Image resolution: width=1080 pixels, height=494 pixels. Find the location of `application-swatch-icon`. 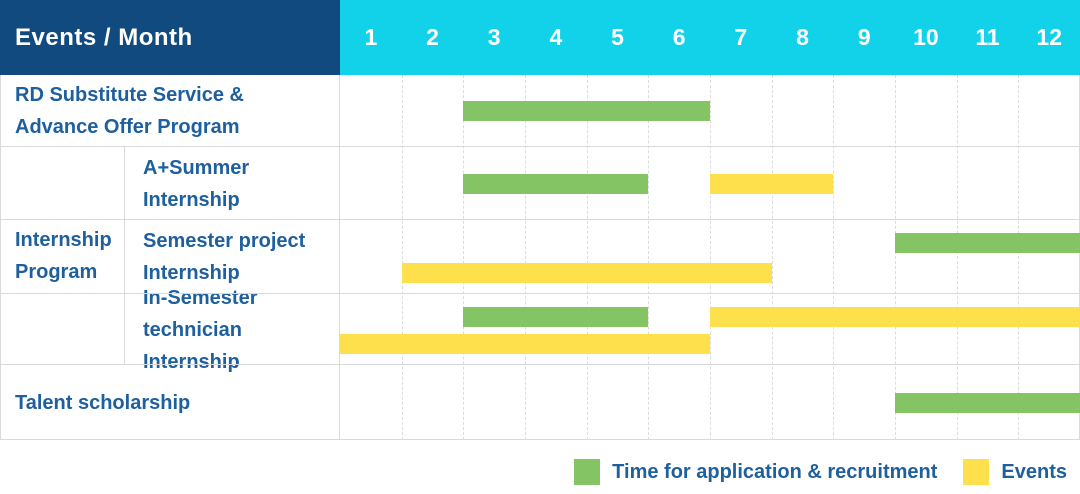

application-swatch-icon is located at coordinates (587, 472).